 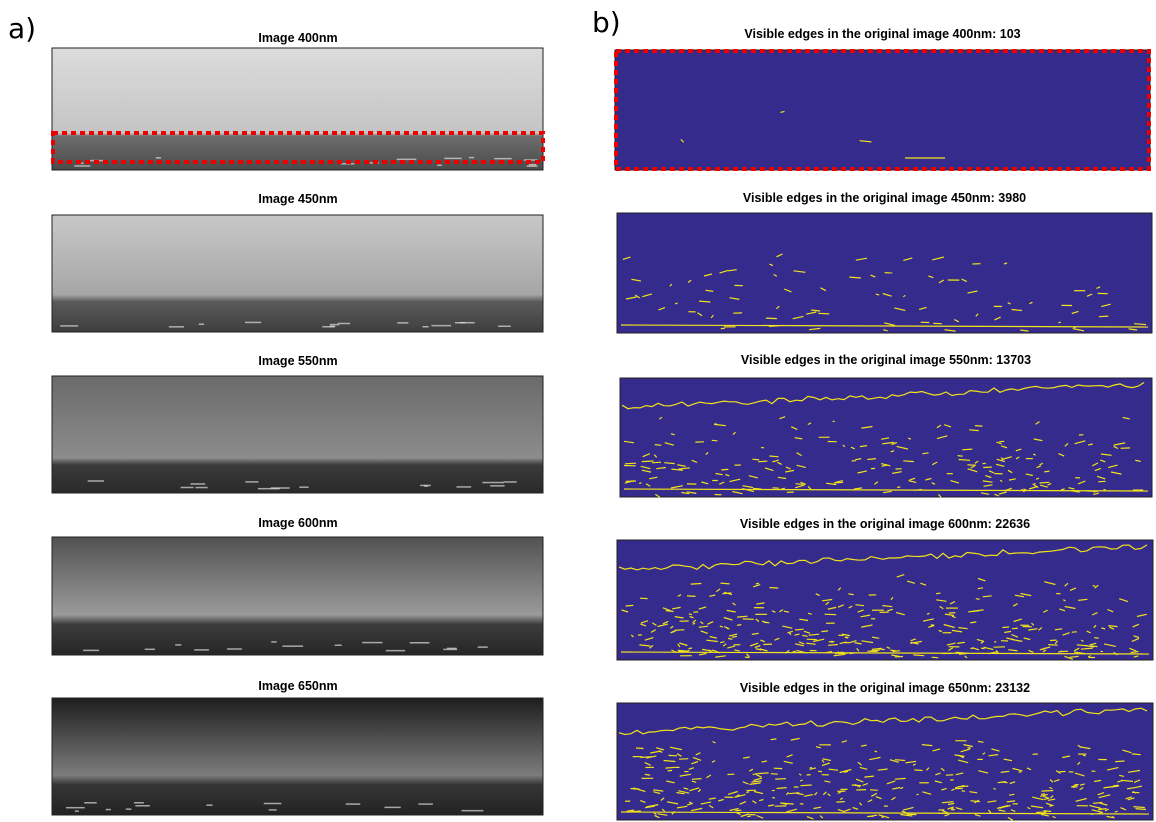 What do you see at coordinates (297, 686) in the screenshot?
I see `image-title: Image 650nm` at bounding box center [297, 686].